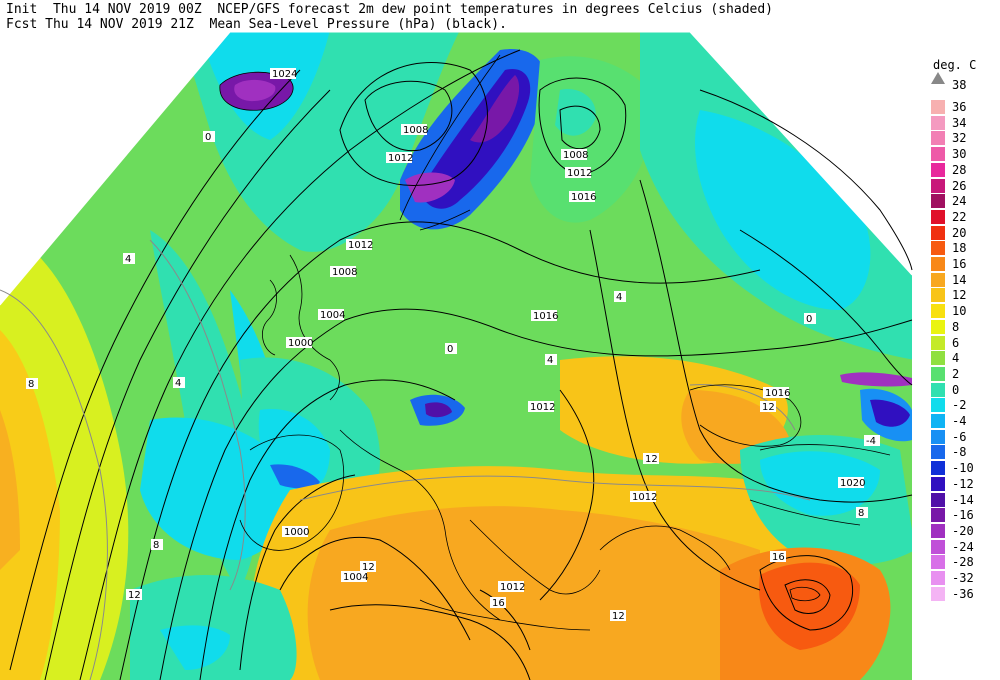 This screenshot has height=680, width=1000. What do you see at coordinates (959, 264) in the screenshot?
I see `legend-label: 16` at bounding box center [959, 264].